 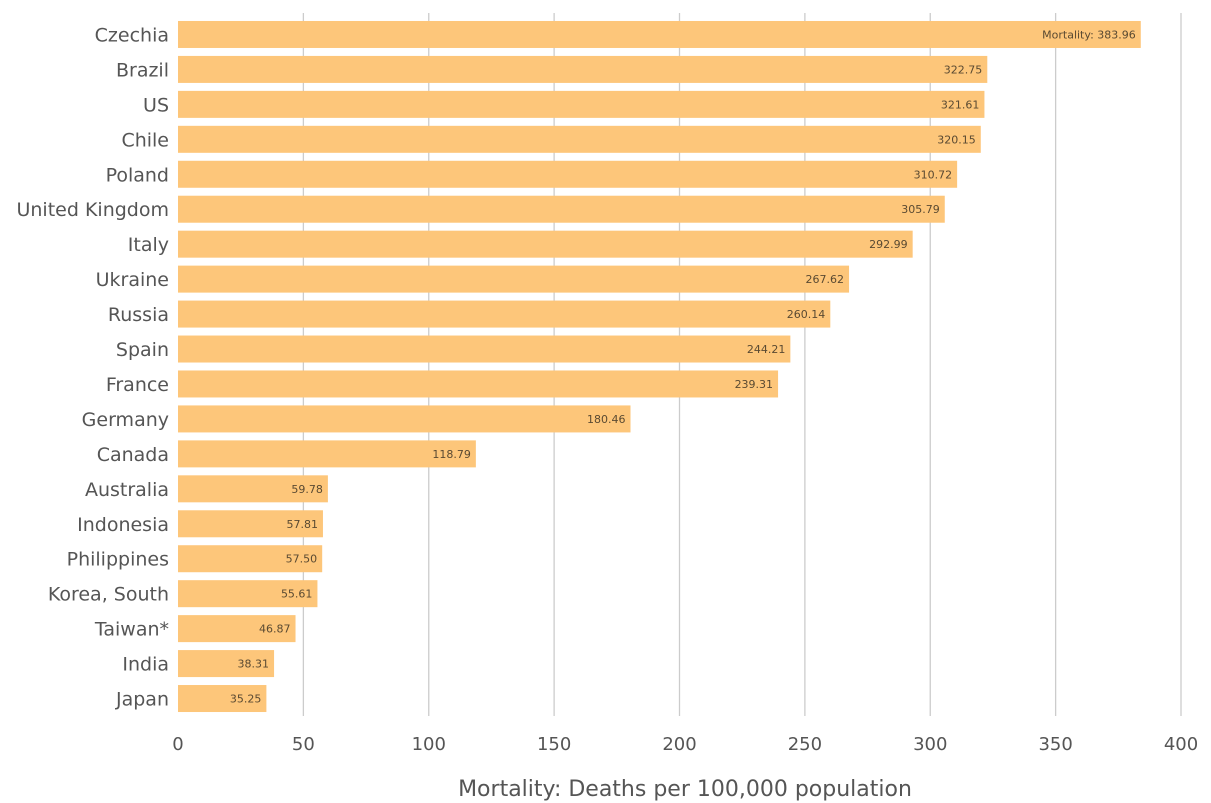 What do you see at coordinates (1089, 34) in the screenshot?
I see `bar-value-label: Mortality: 383.96` at bounding box center [1089, 34].